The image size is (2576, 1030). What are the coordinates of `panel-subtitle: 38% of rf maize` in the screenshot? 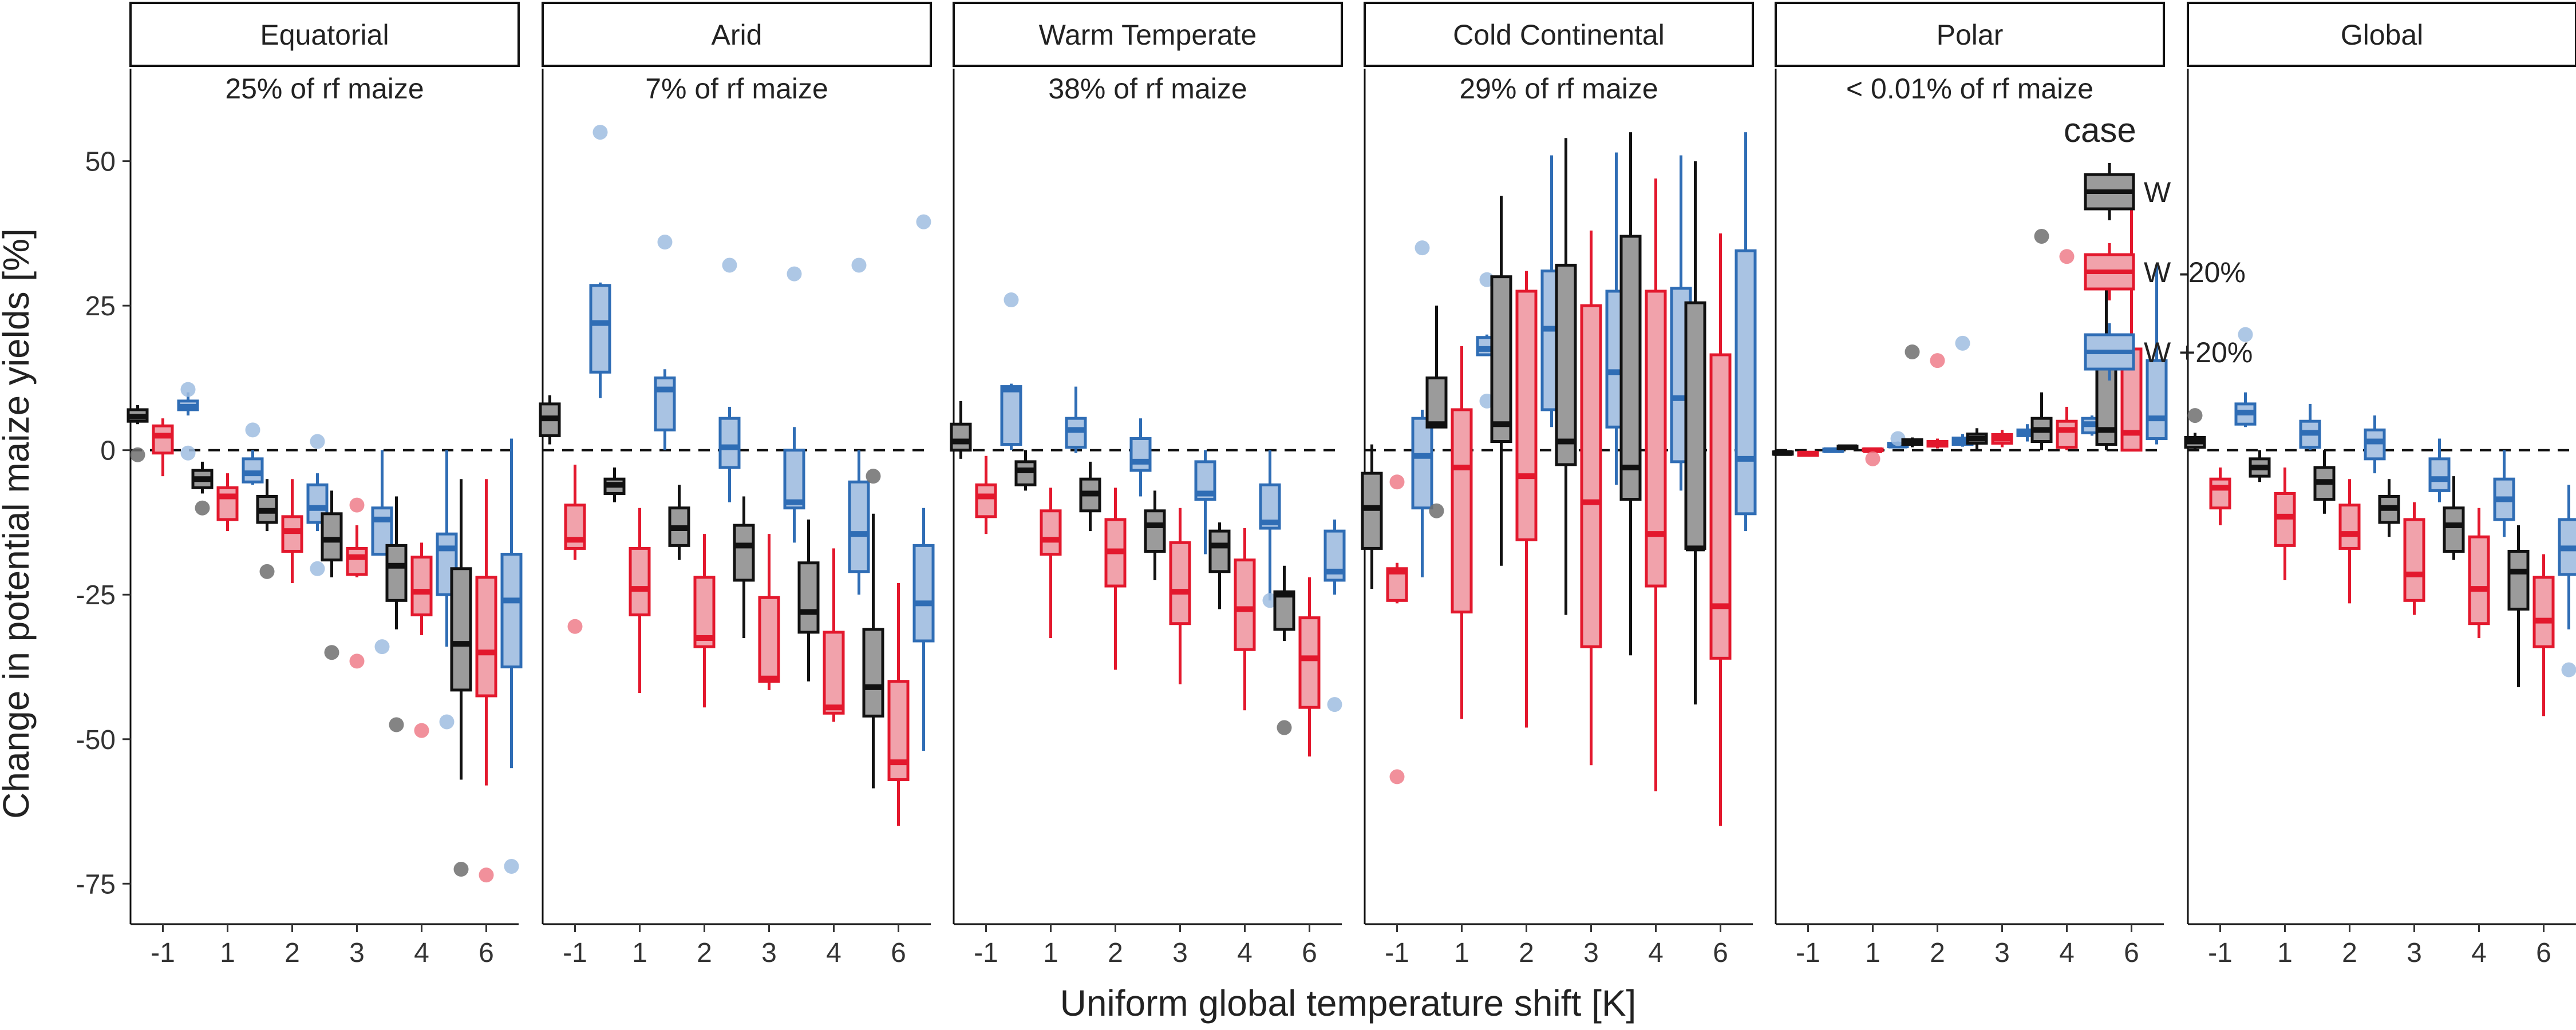 It's located at (1147, 89).